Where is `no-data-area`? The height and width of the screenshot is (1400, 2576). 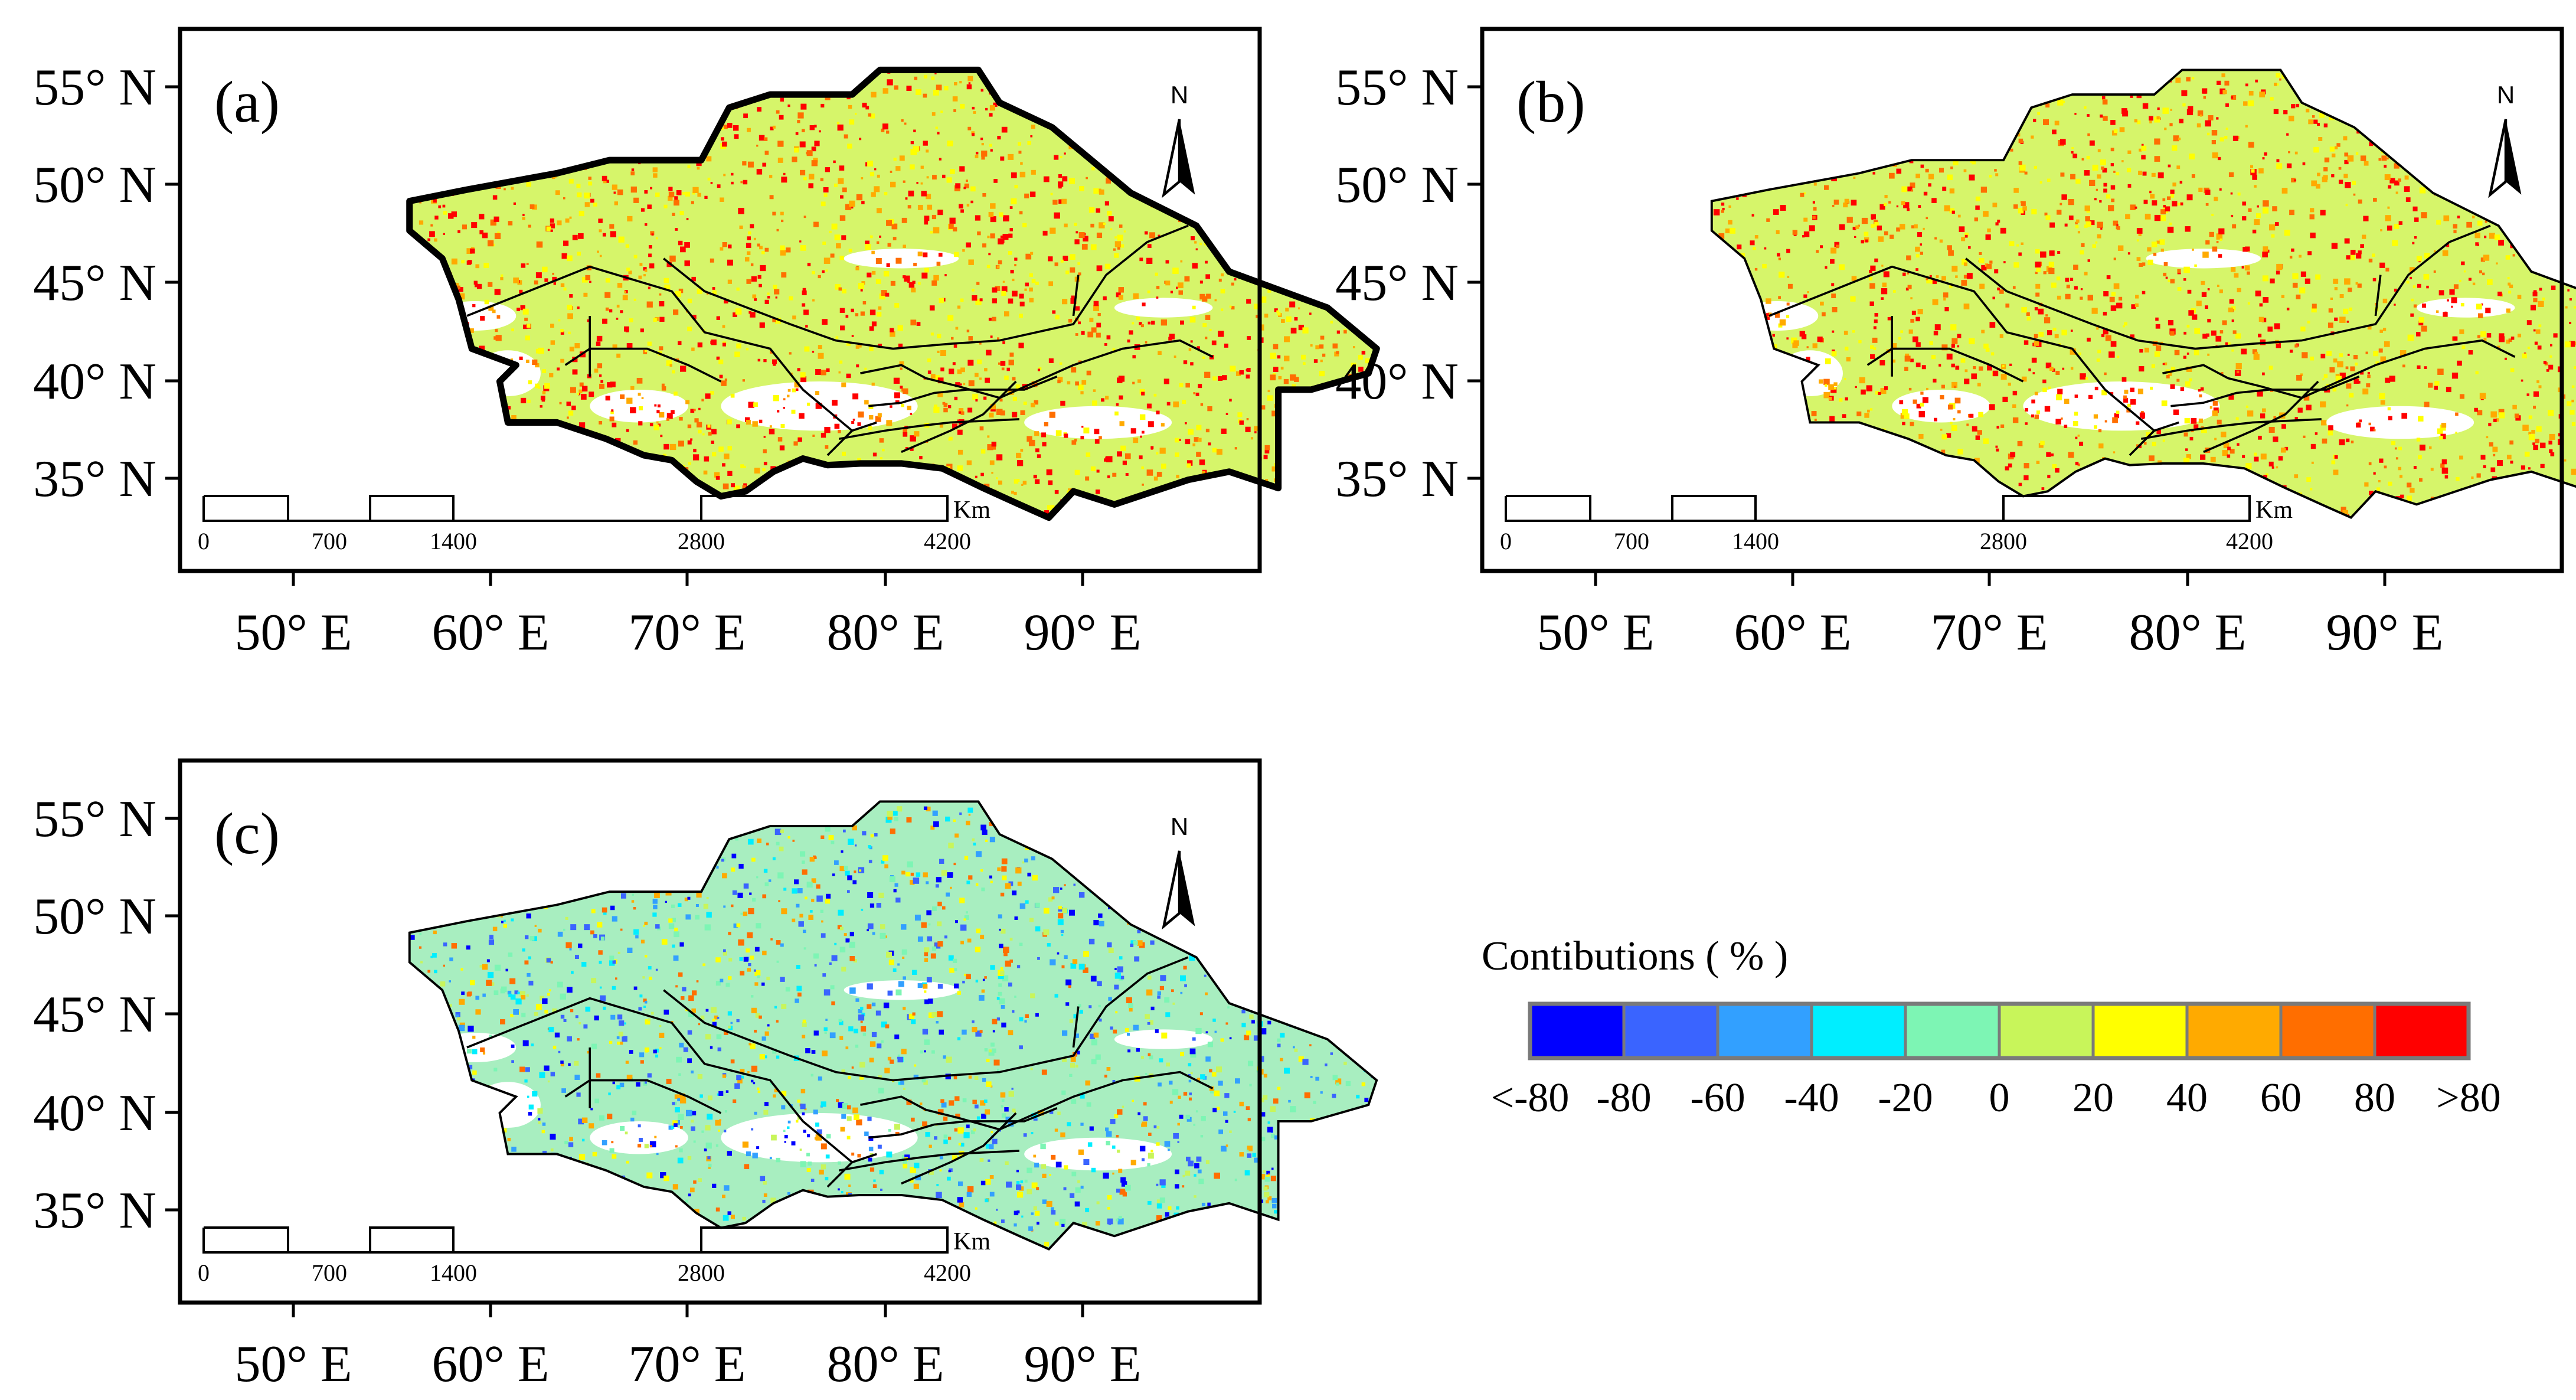 no-data-area is located at coordinates (2121, 406).